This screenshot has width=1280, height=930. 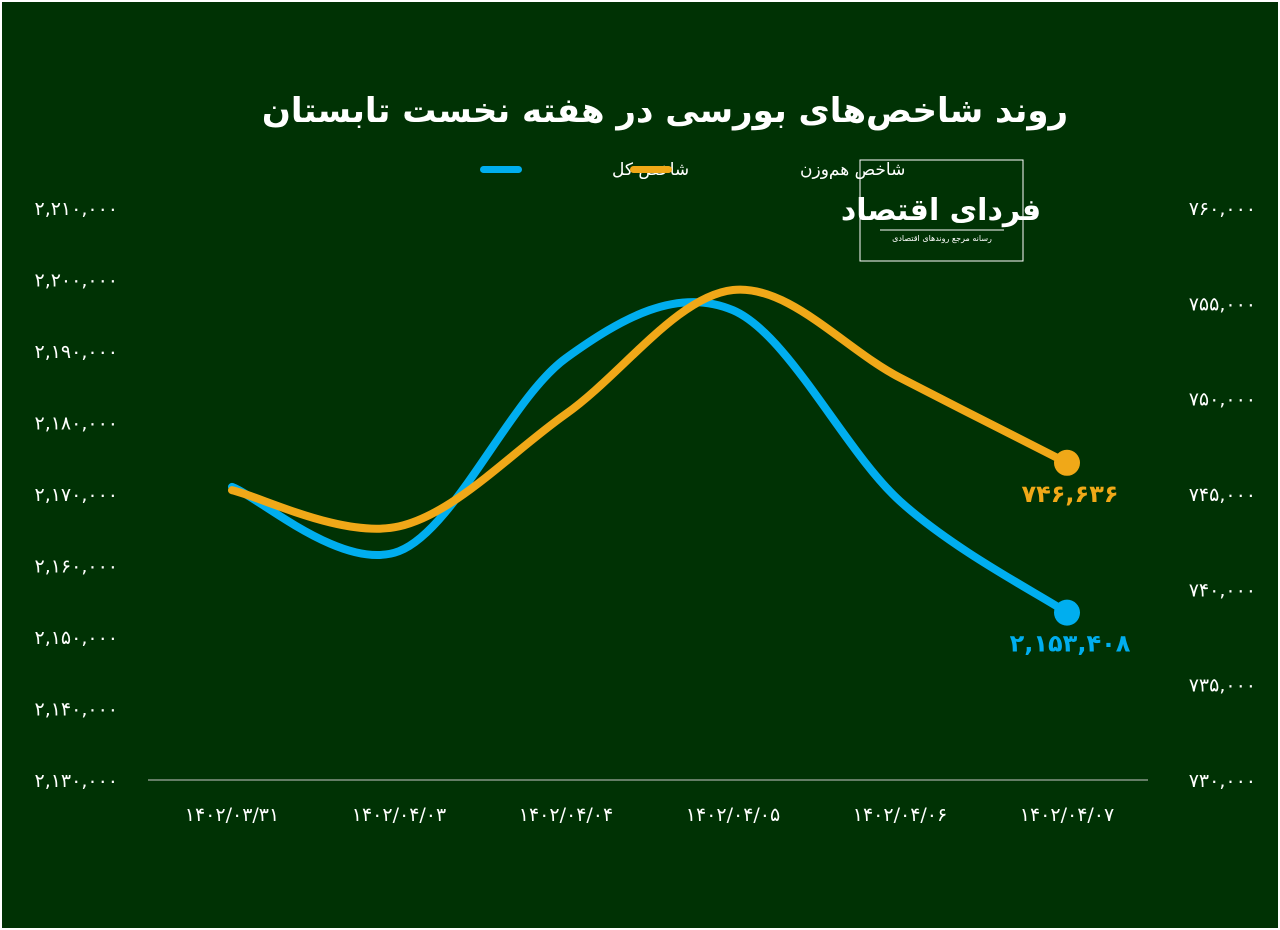 What do you see at coordinates (76, 424) in the screenshot?
I see `y-left-tick-label: ۲,۱۸۰,۰۰۰` at bounding box center [76, 424].